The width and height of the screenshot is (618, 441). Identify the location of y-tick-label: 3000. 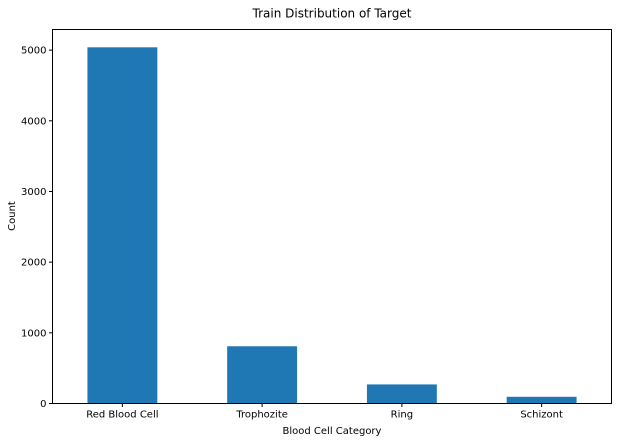
(33, 192).